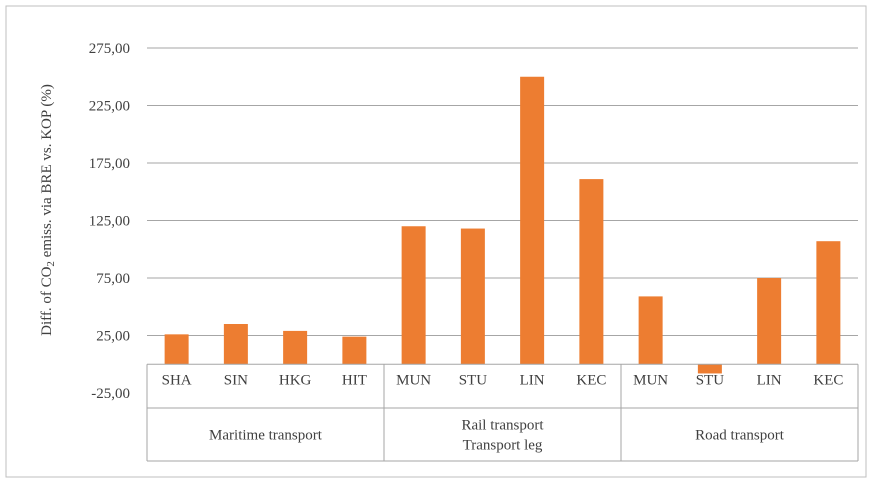  Describe the element at coordinates (502, 426) in the screenshot. I see `group-label: Rail transport` at that location.